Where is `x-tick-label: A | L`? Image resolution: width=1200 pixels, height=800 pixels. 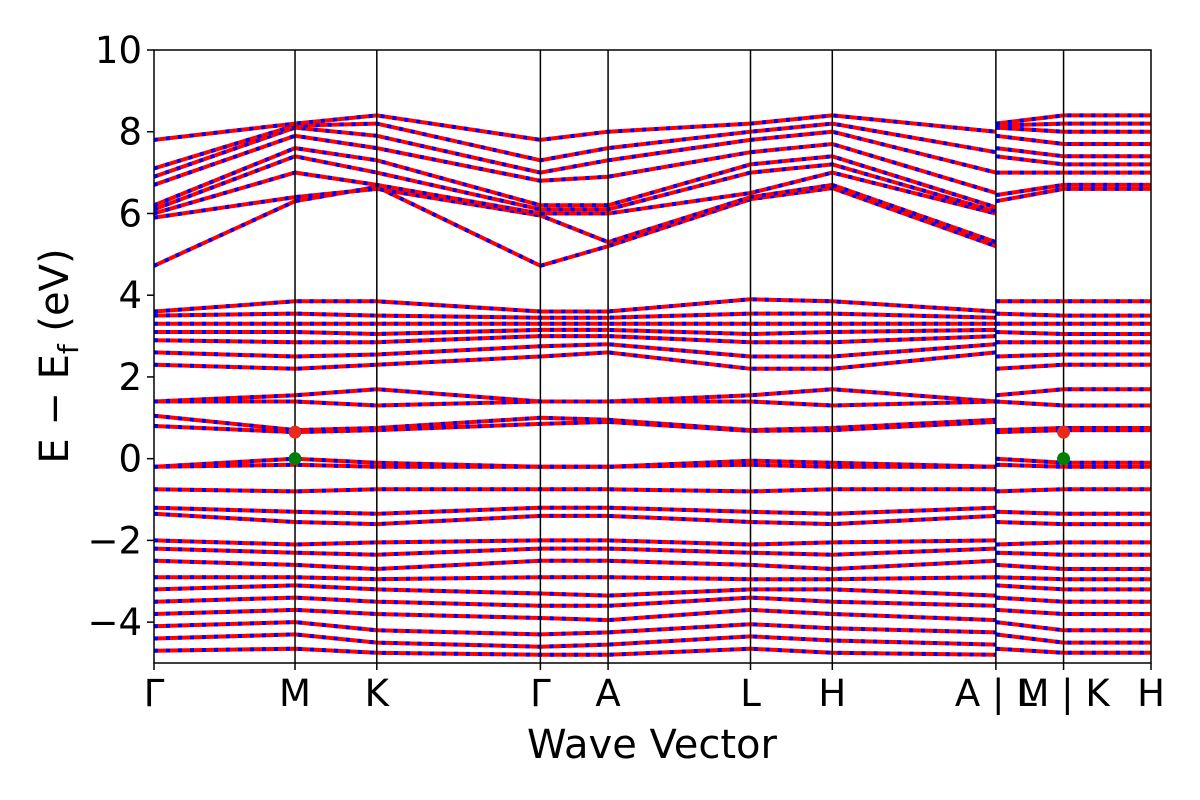
x-tick-label: A | L is located at coordinates (996, 693).